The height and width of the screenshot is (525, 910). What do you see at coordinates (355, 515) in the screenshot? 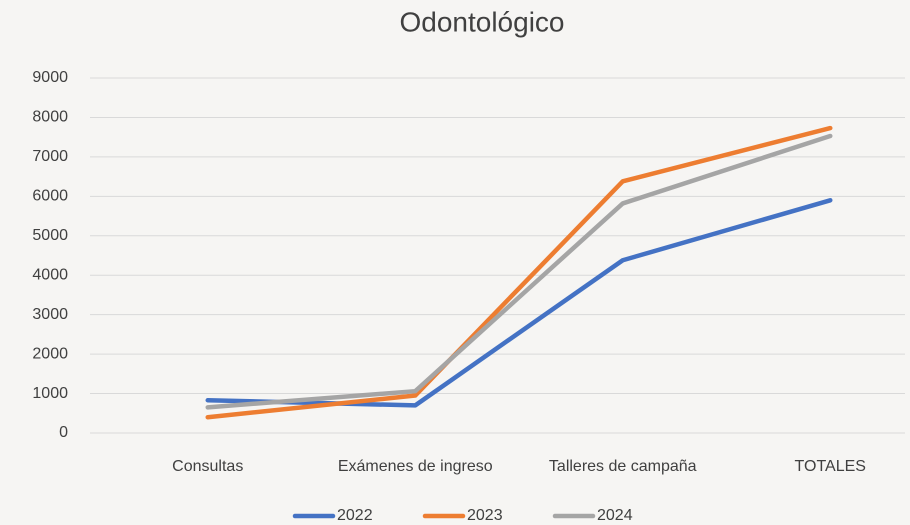
I see `legend-label: 2022` at bounding box center [355, 515].